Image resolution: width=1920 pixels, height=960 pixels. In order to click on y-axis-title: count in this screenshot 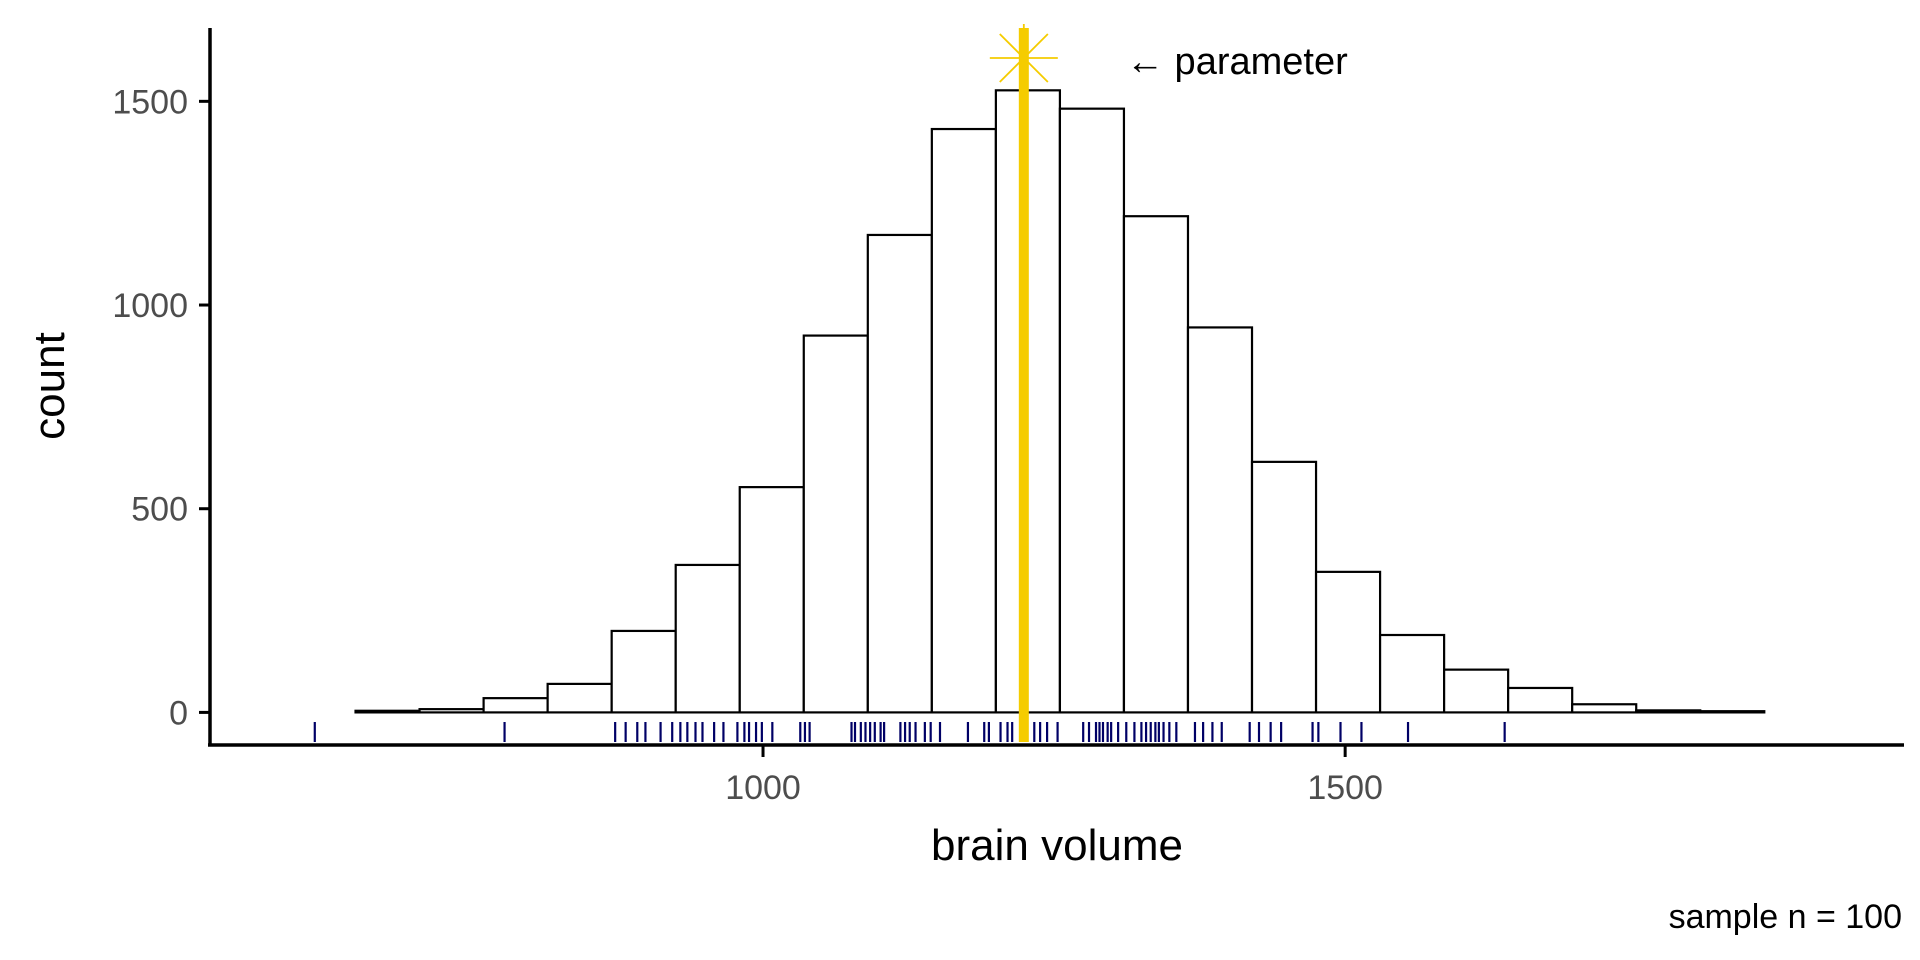, I will do `click(49, 386)`.